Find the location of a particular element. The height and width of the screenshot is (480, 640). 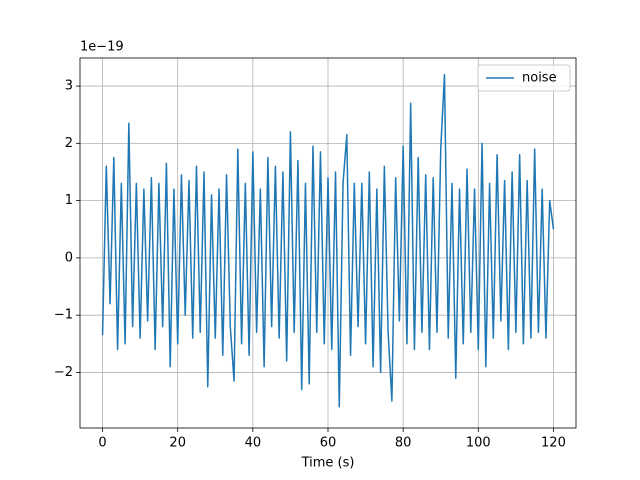

x-tick-label: 60 is located at coordinates (328, 443).